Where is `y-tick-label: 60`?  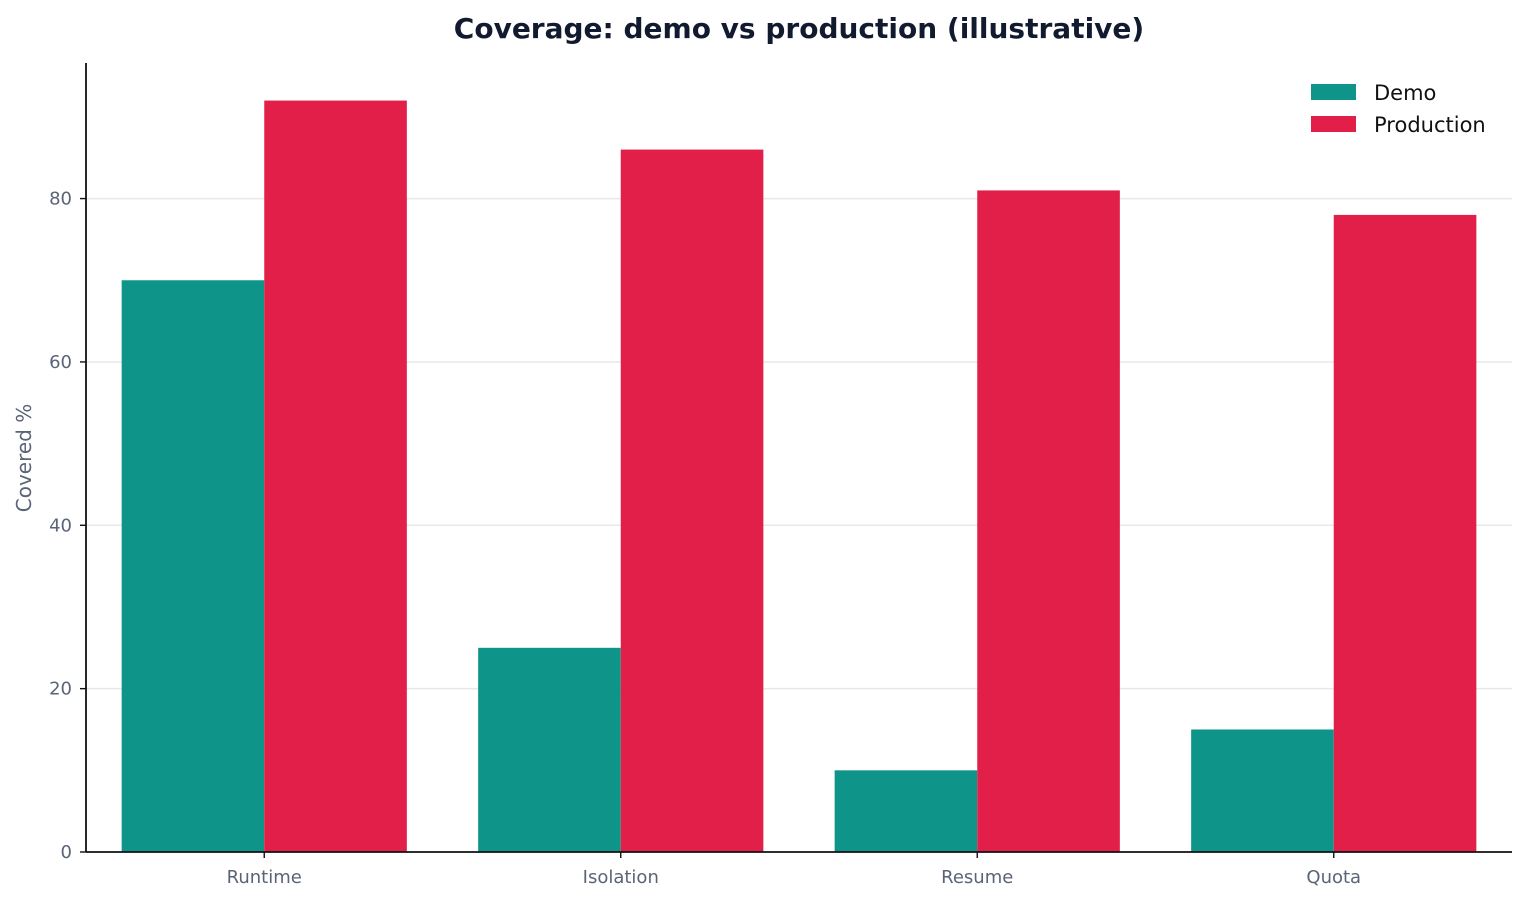 y-tick-label: 60 is located at coordinates (60, 362).